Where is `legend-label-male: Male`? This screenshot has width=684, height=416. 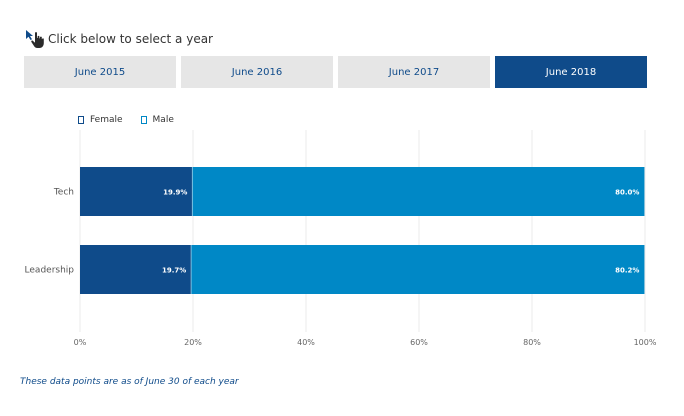 legend-label-male: Male is located at coordinates (163, 120).